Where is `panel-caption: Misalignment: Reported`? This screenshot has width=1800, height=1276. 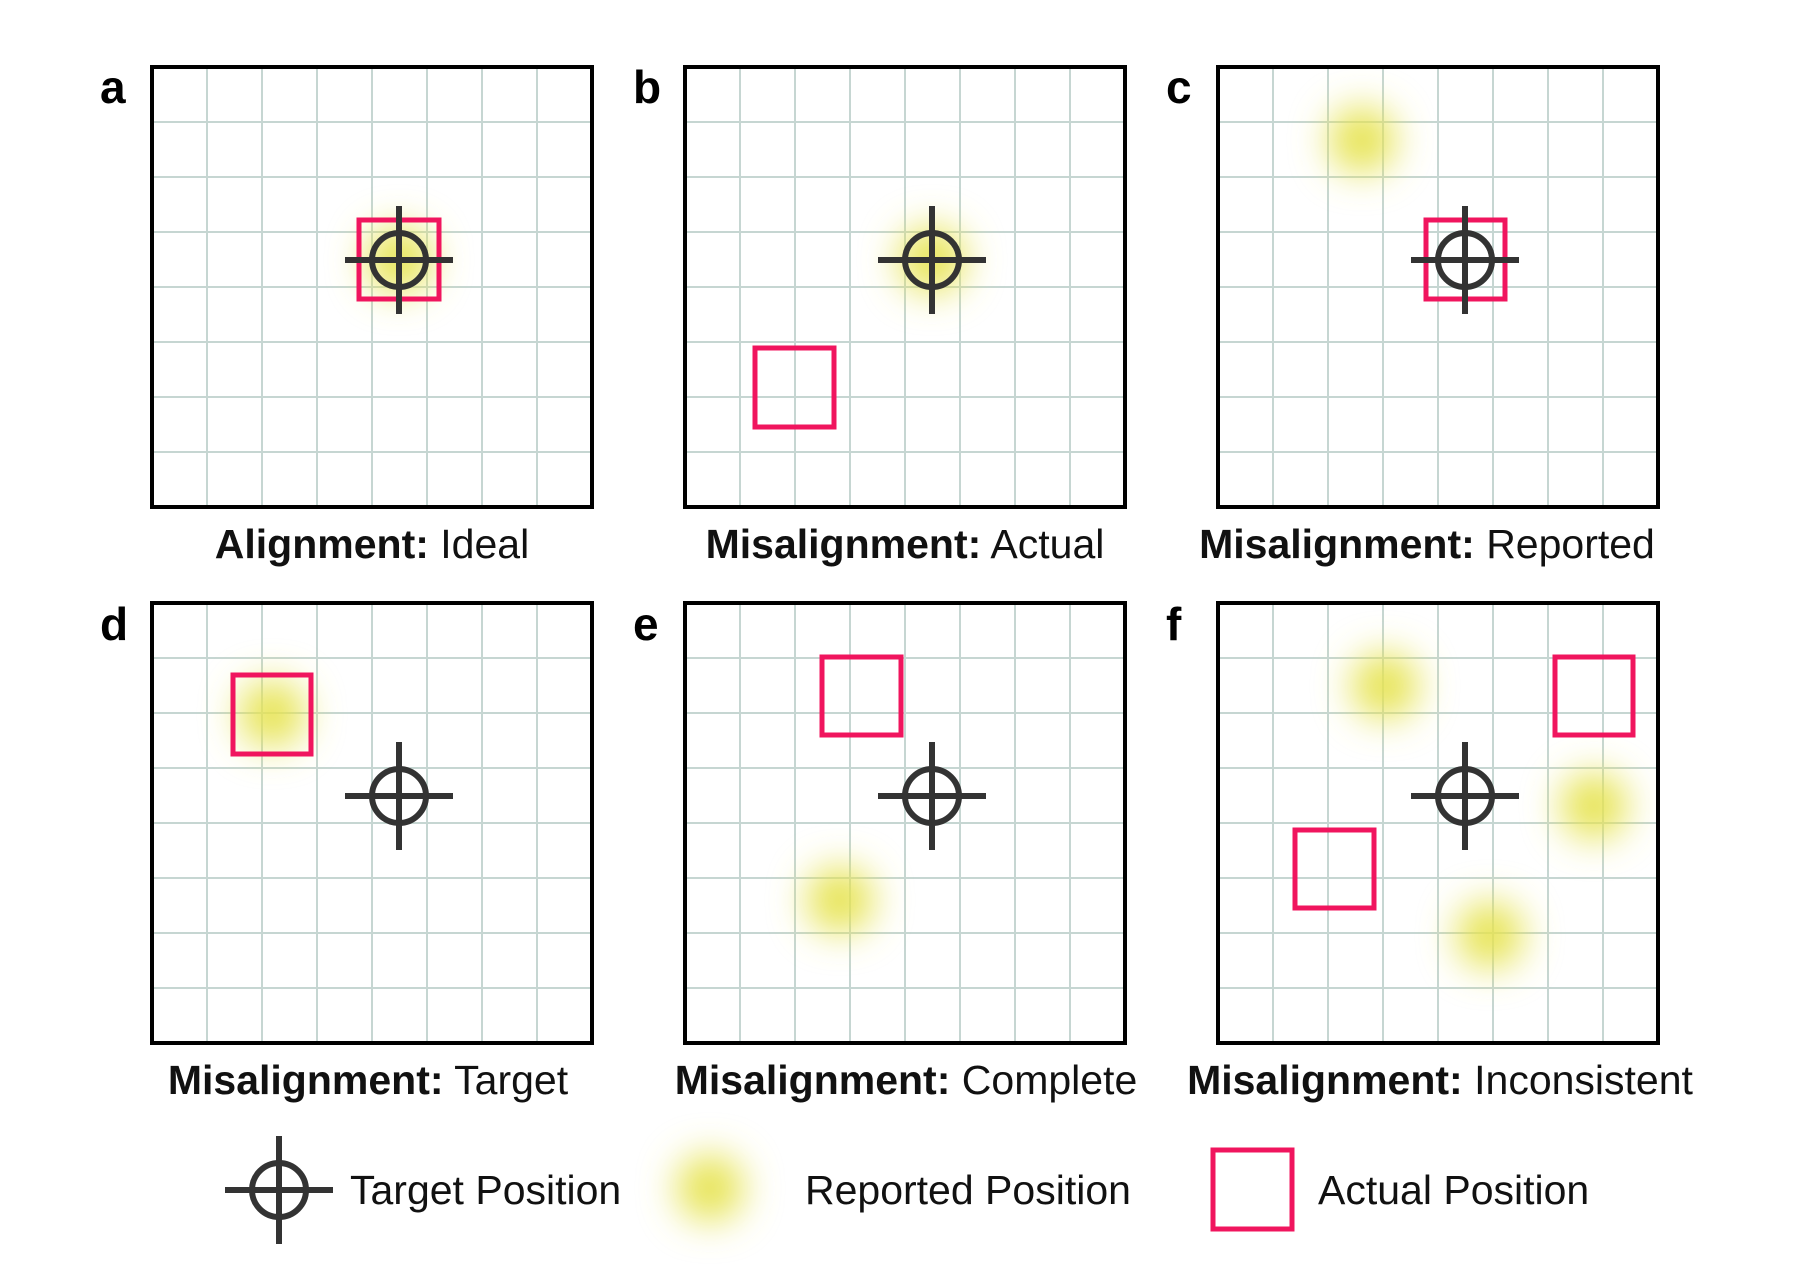 panel-caption: Misalignment: Reported is located at coordinates (1427, 544).